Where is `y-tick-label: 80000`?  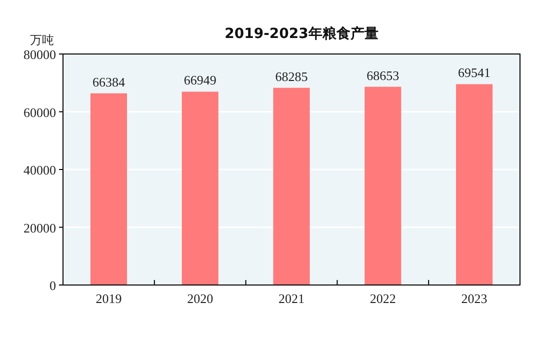
y-tick-label: 80000 is located at coordinates (40, 54).